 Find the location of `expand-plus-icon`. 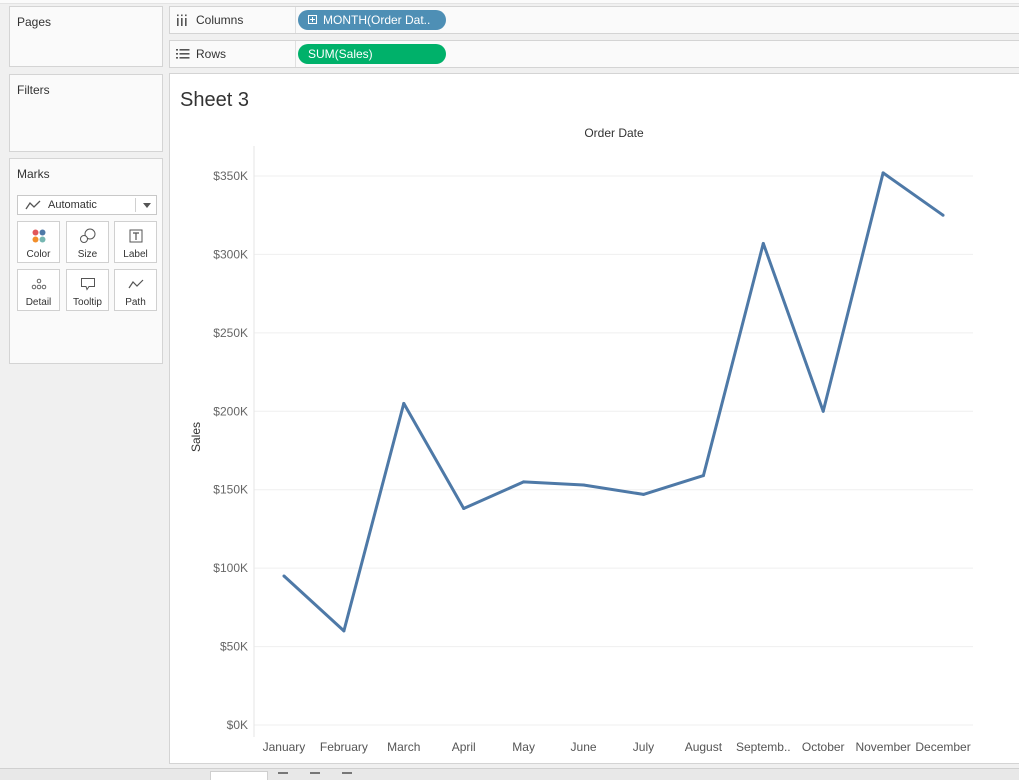

expand-plus-icon is located at coordinates (312, 19).